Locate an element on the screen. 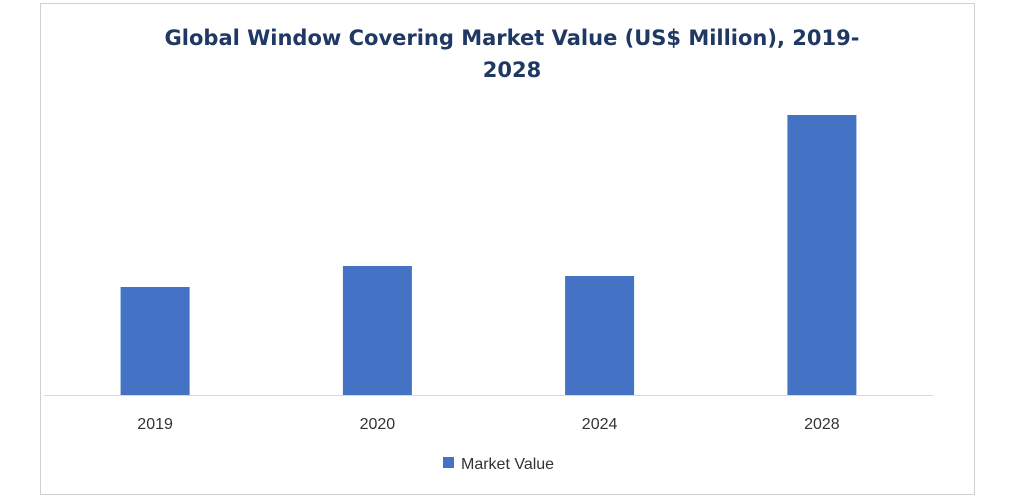 This screenshot has width=1024, height=503. x-tick-label-2019: 2019 is located at coordinates (155, 424).